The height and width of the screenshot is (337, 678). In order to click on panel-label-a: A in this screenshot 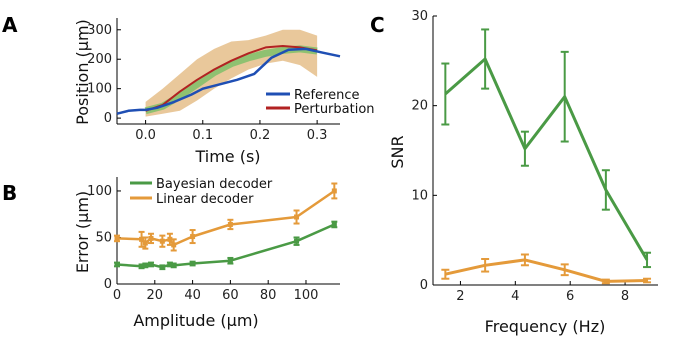, I will do `click(10, 25)`.